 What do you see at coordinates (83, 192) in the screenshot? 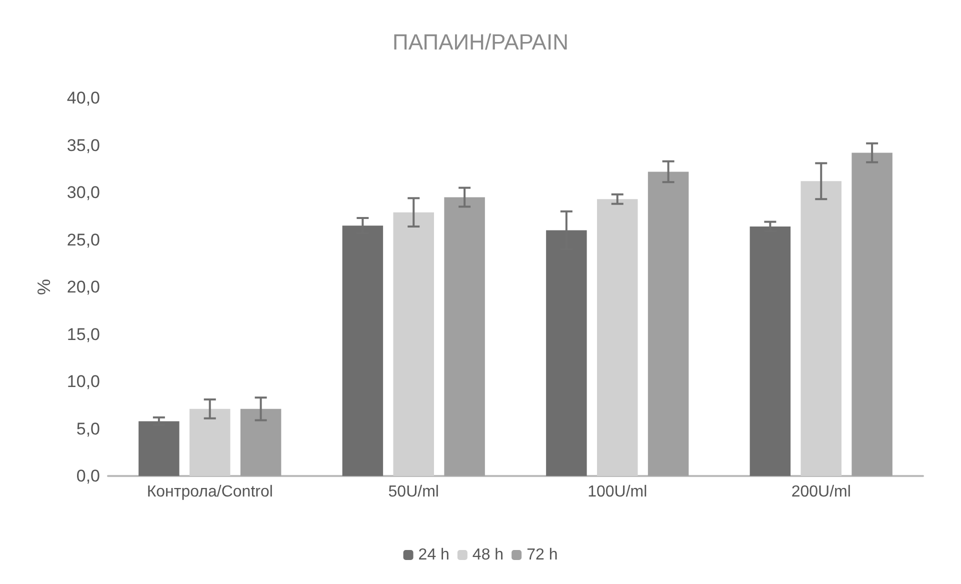
I see `y-tick-label: 30,0` at bounding box center [83, 192].